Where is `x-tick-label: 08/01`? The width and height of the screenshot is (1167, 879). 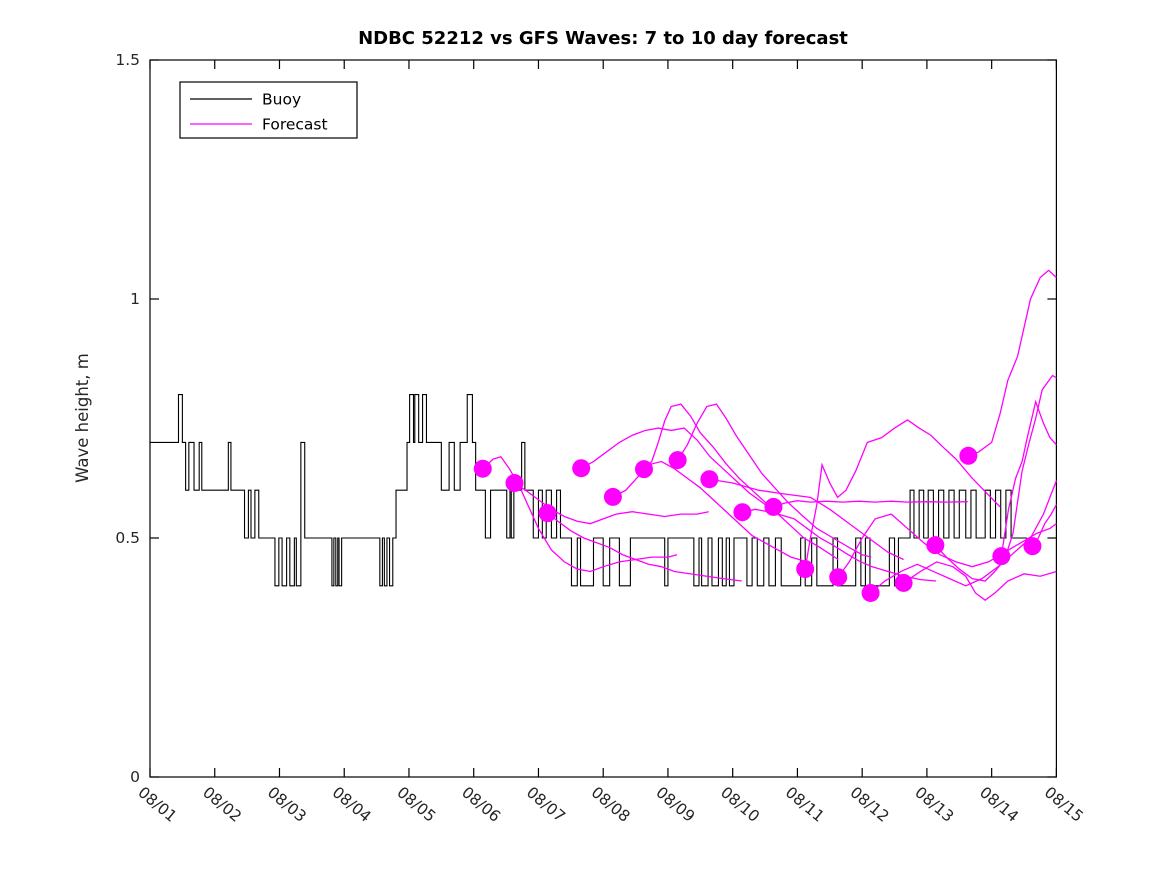 x-tick-label: 08/01 is located at coordinates (157, 804).